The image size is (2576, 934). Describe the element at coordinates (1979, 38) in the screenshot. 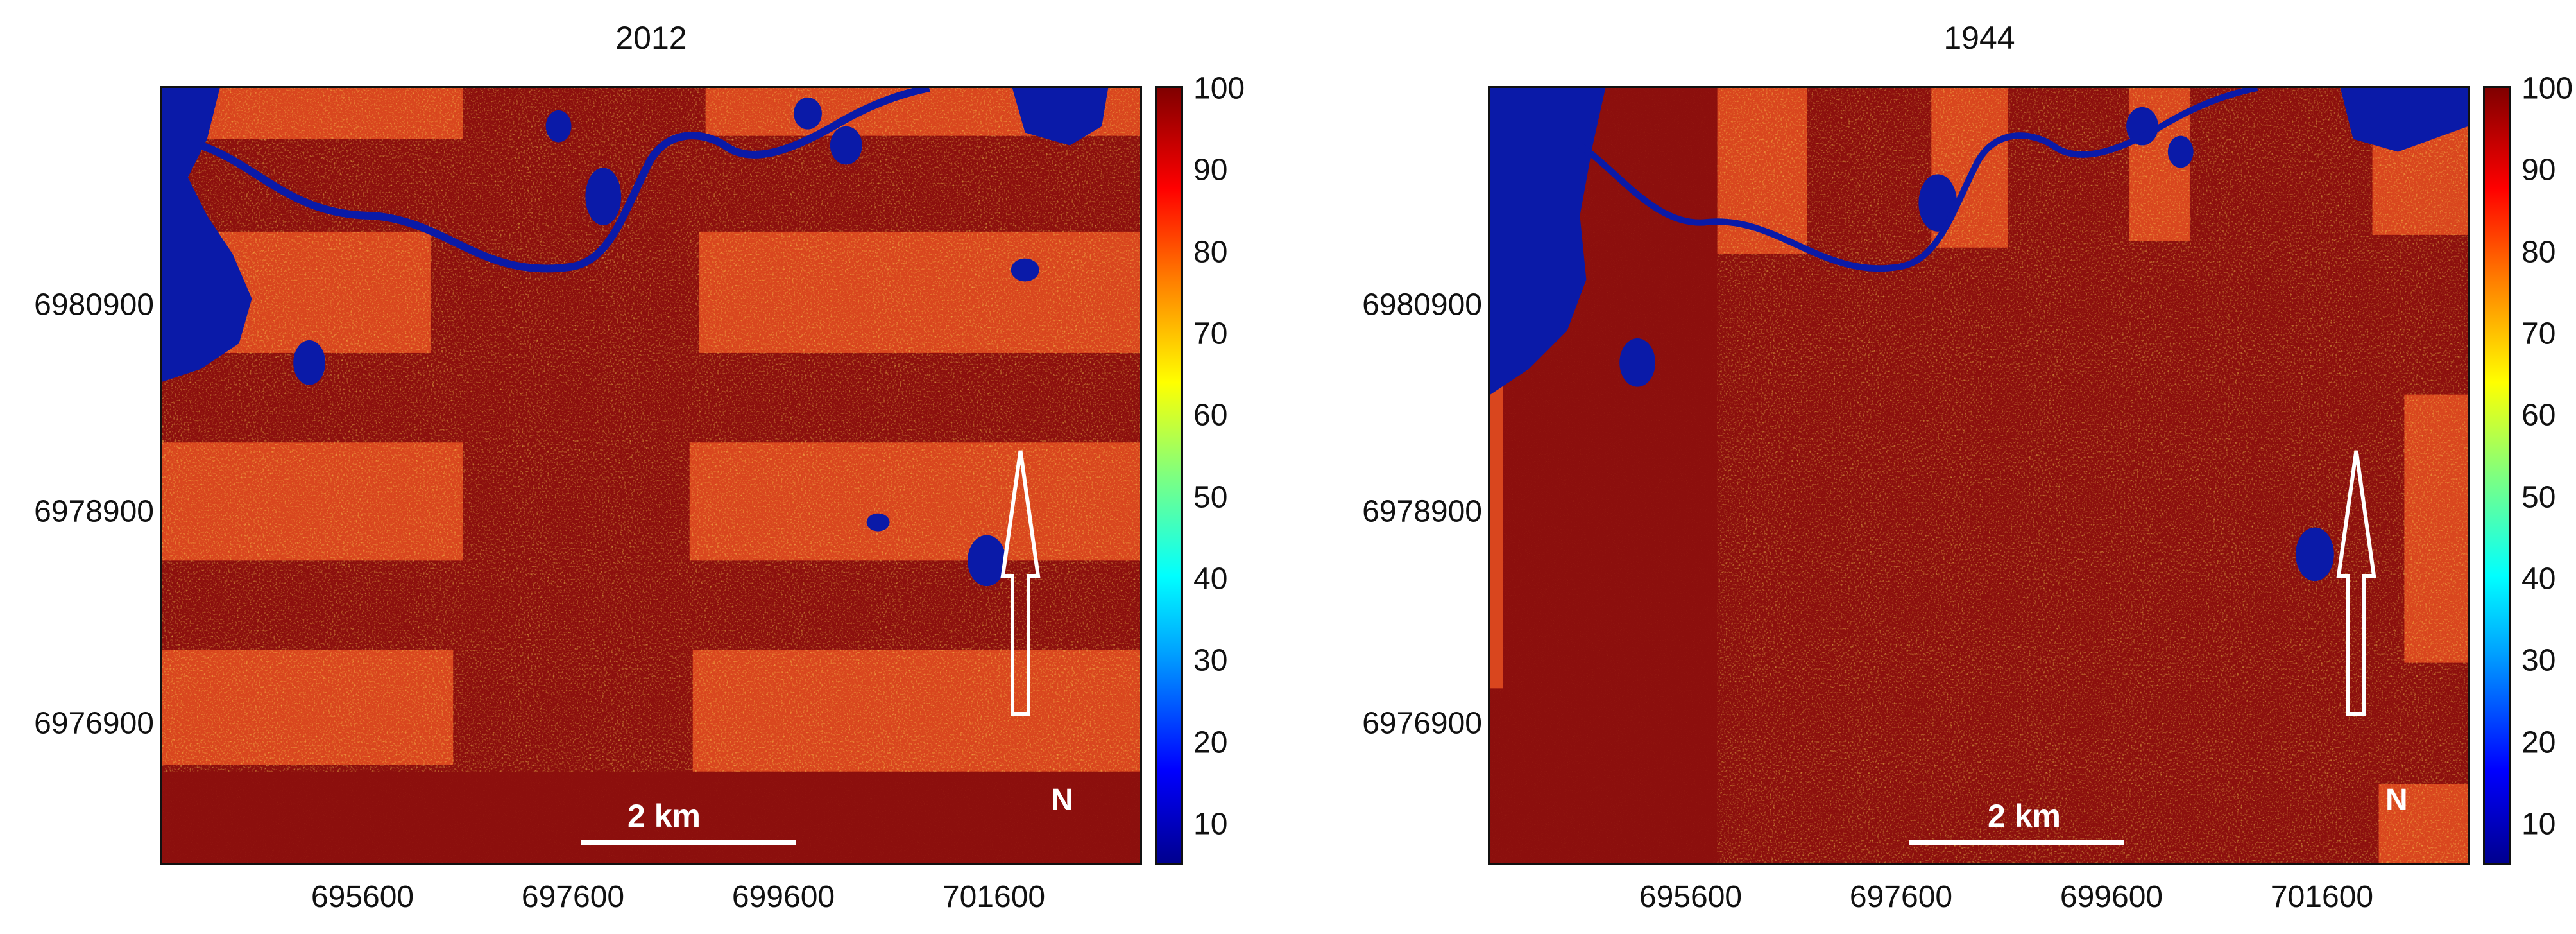

I see `panel-title: 1944` at that location.